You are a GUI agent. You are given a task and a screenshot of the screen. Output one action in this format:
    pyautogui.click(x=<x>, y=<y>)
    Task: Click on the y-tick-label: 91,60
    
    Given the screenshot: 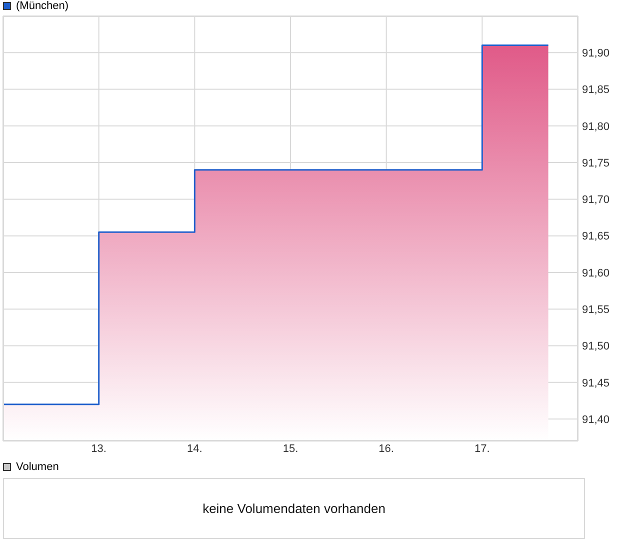 What is the action you would take?
    pyautogui.click(x=596, y=273)
    